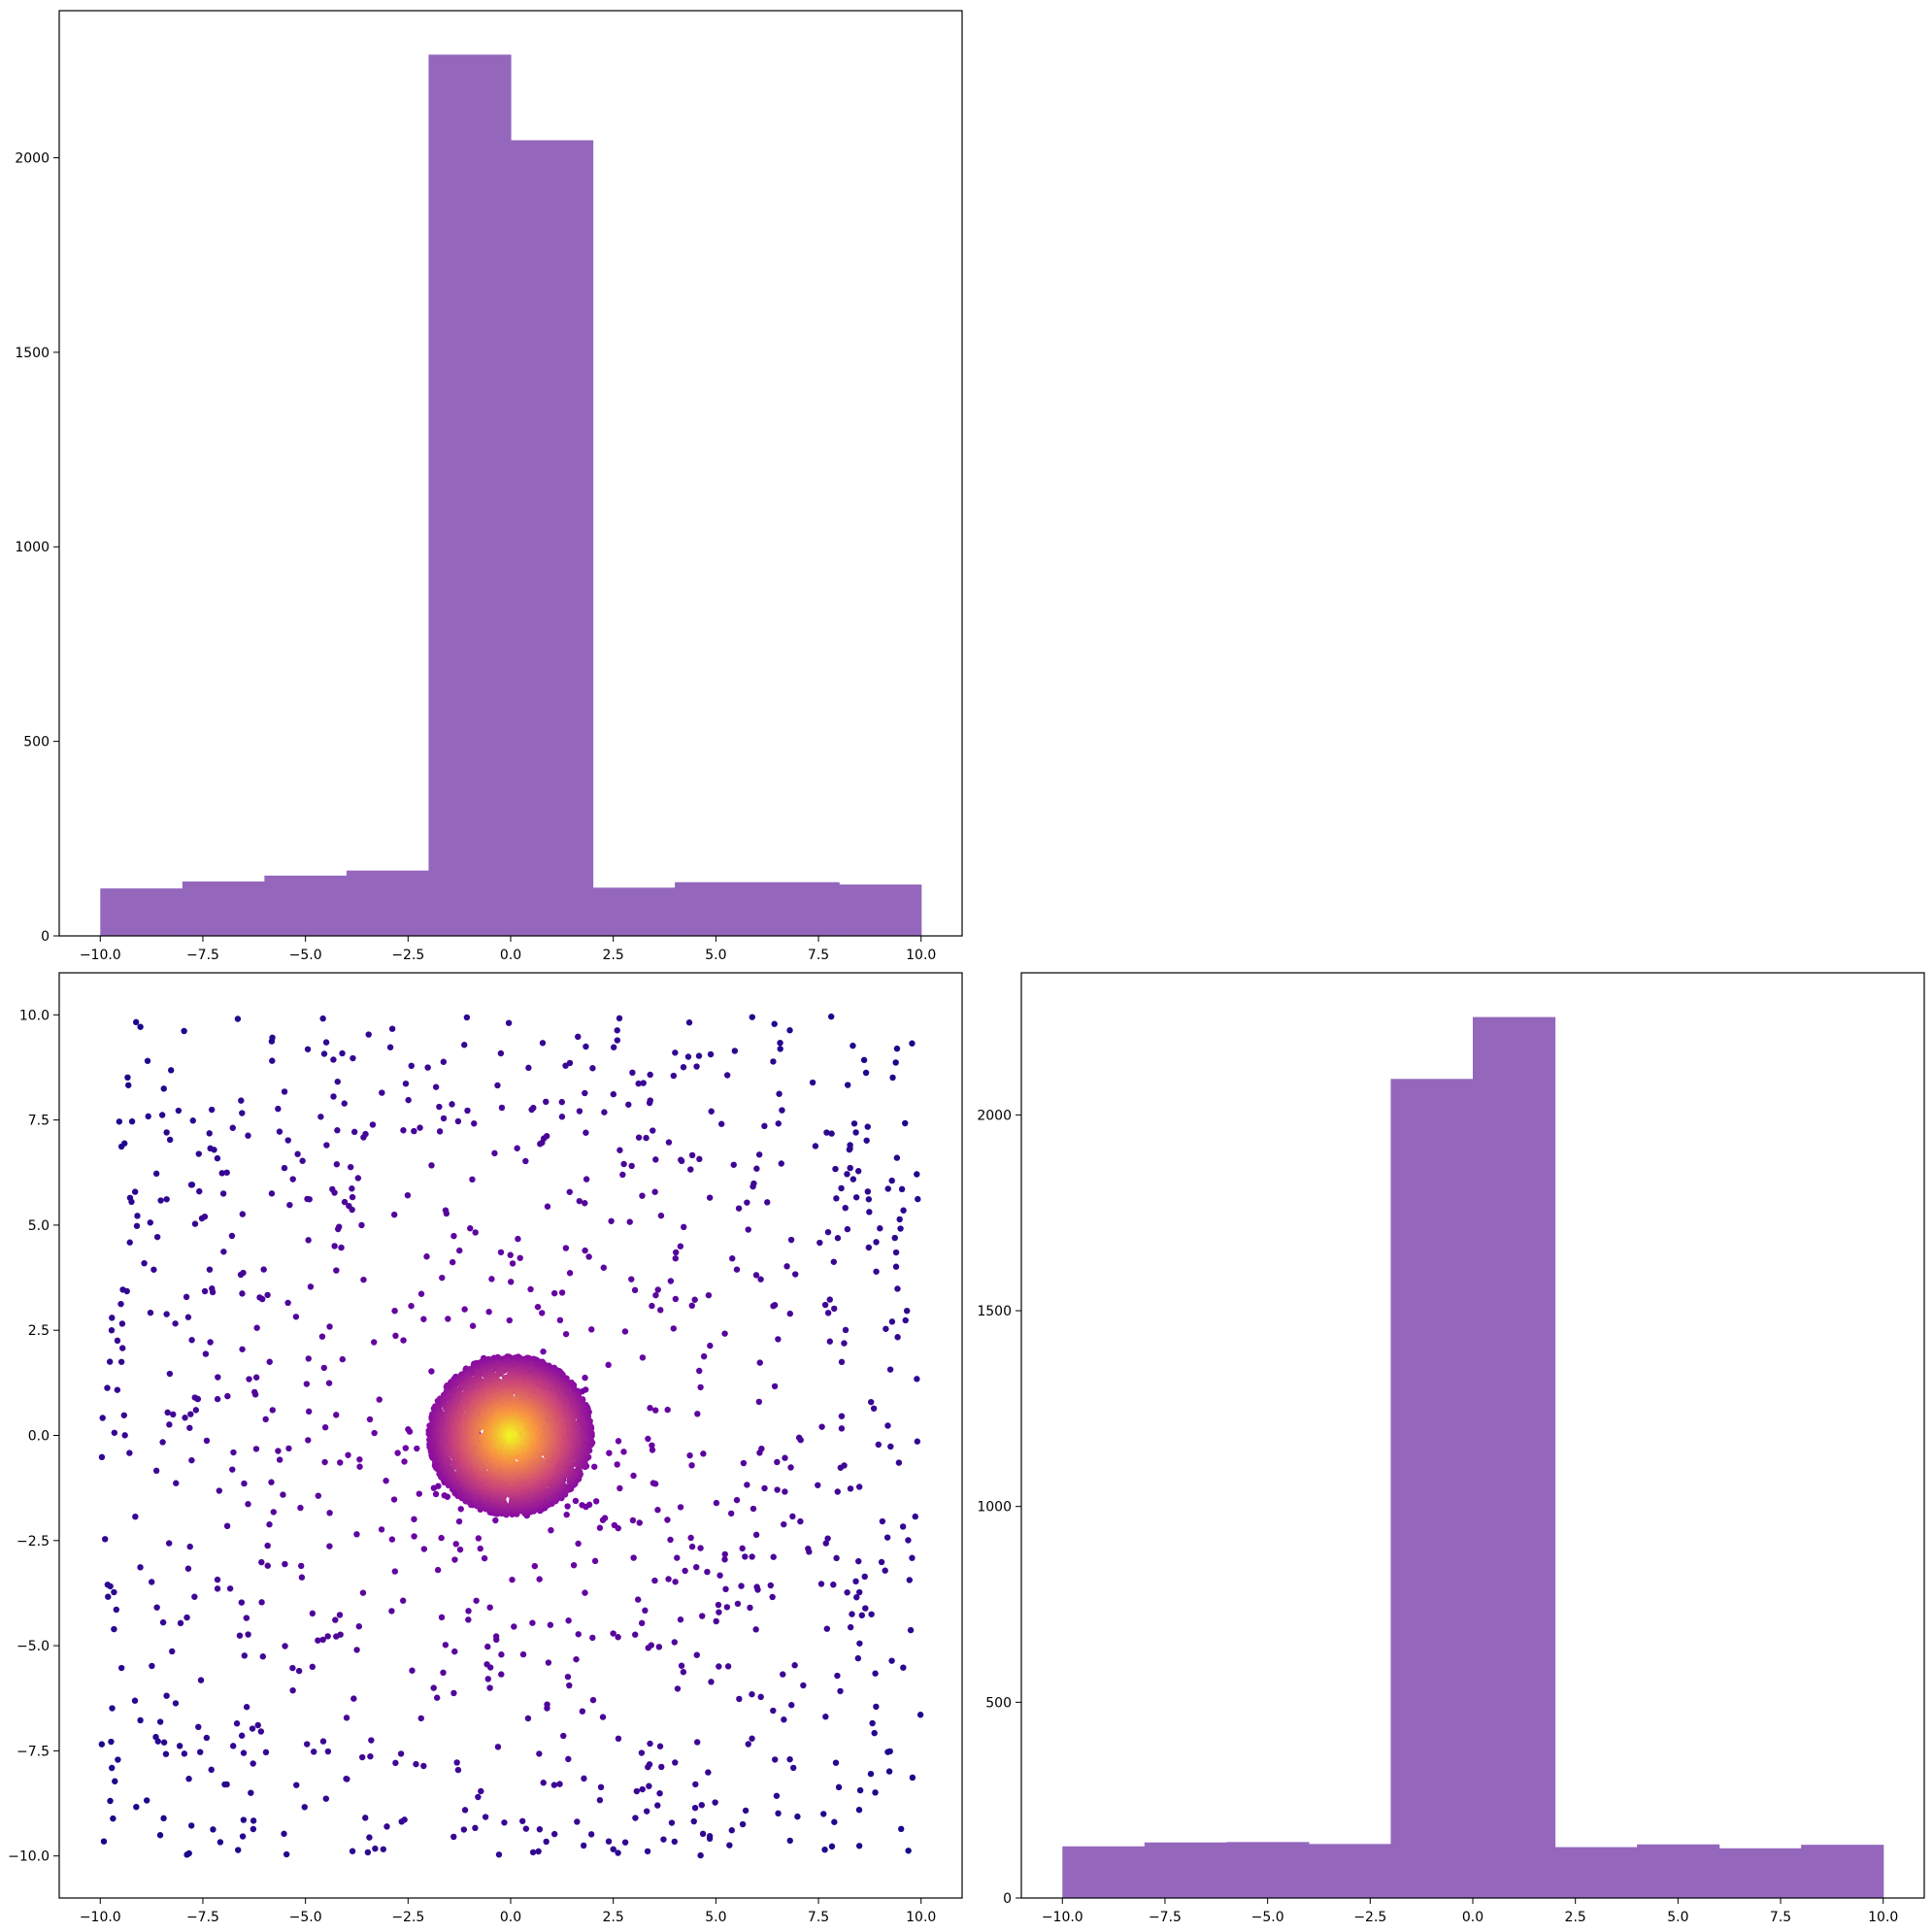 This screenshot has width=1932, height=1932. Describe the element at coordinates (408, 956) in the screenshot. I see `top-left-xtick-label: −2.5` at that location.